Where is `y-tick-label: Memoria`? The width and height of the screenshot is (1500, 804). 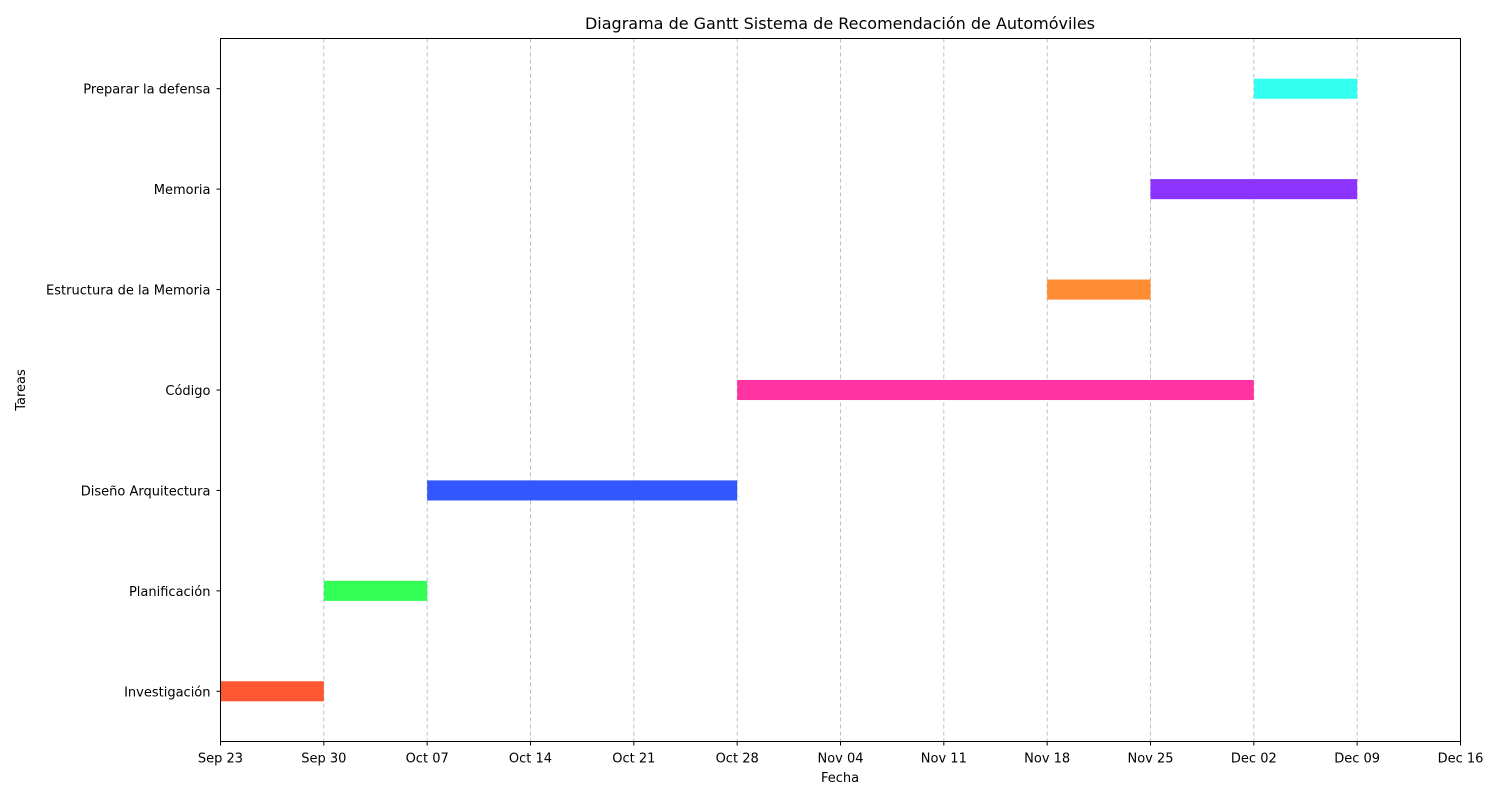 y-tick-label: Memoria is located at coordinates (182, 190).